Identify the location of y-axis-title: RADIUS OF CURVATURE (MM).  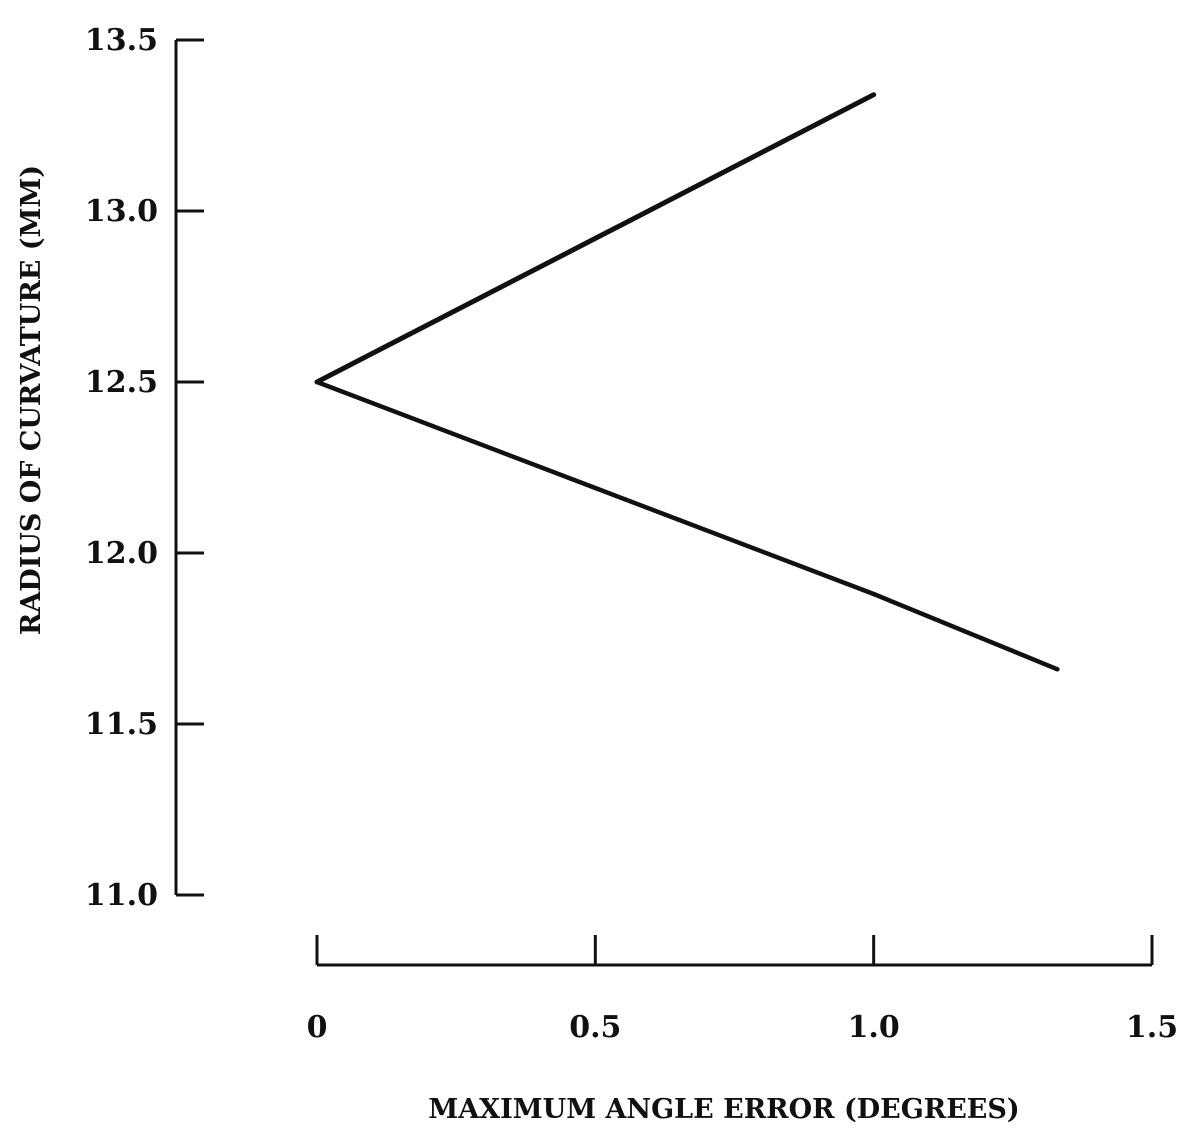
(31, 400).